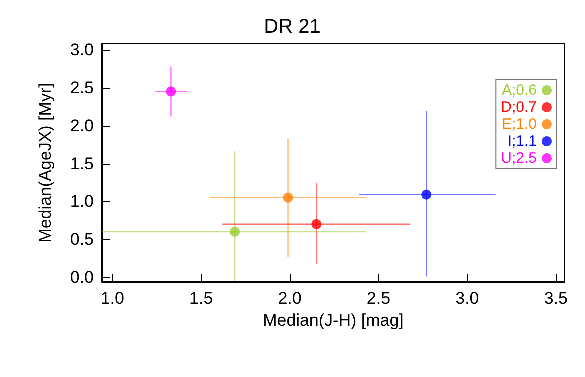 This screenshot has height=377, width=585. What do you see at coordinates (468, 298) in the screenshot?
I see `x-tick-label: 3.0` at bounding box center [468, 298].